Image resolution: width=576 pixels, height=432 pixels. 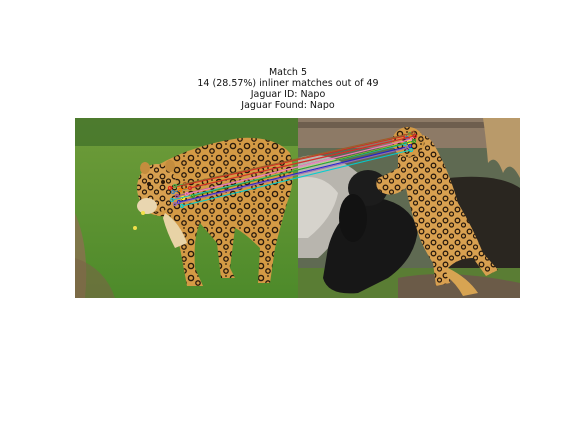 I want to click on title-inlier-count: 14 (28.57%) inliner matches out of 49, so click(x=288, y=83).